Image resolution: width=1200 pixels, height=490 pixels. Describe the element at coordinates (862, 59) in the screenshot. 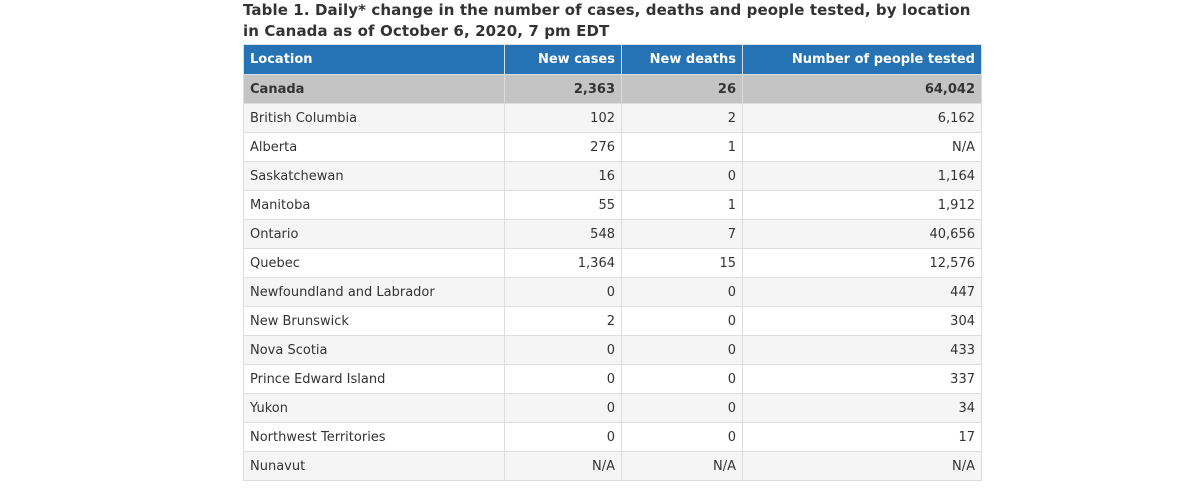

I see `header-people-tested: Number of people tested` at that location.